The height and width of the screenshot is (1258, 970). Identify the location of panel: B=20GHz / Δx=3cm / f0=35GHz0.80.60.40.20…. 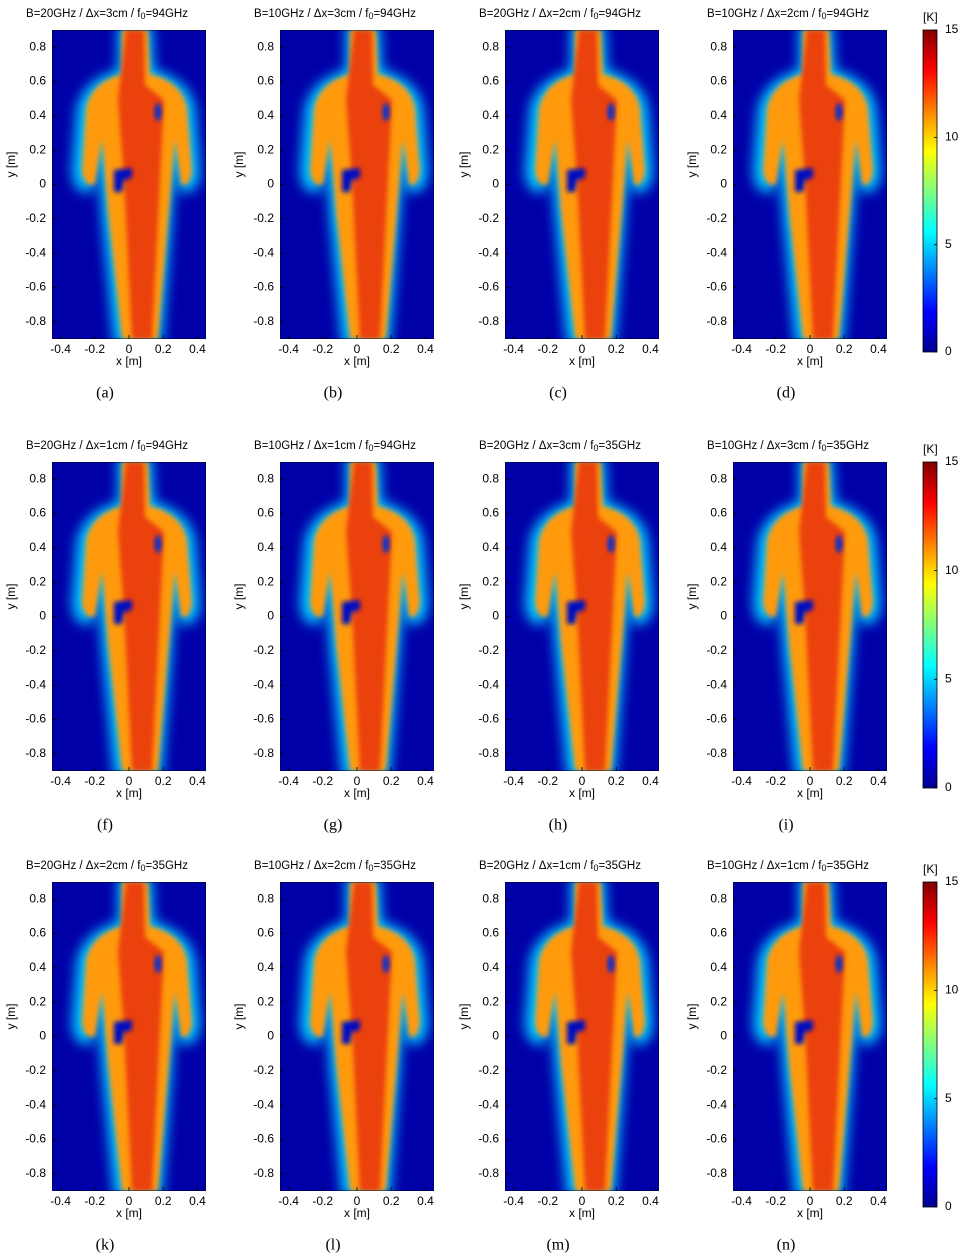
(558, 637).